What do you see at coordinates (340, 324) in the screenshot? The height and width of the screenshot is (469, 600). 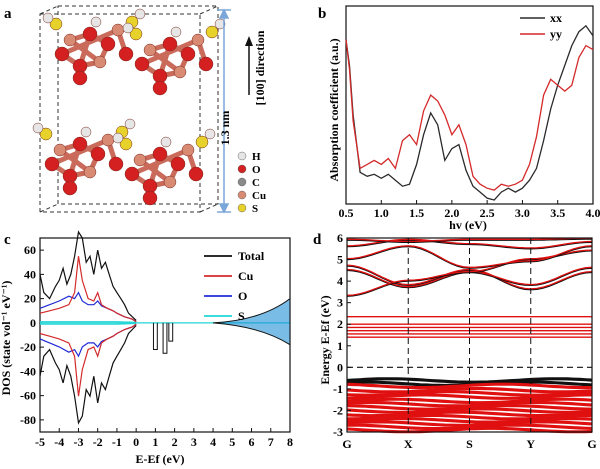 I see `d-y-tick-label: 2` at bounding box center [340, 324].